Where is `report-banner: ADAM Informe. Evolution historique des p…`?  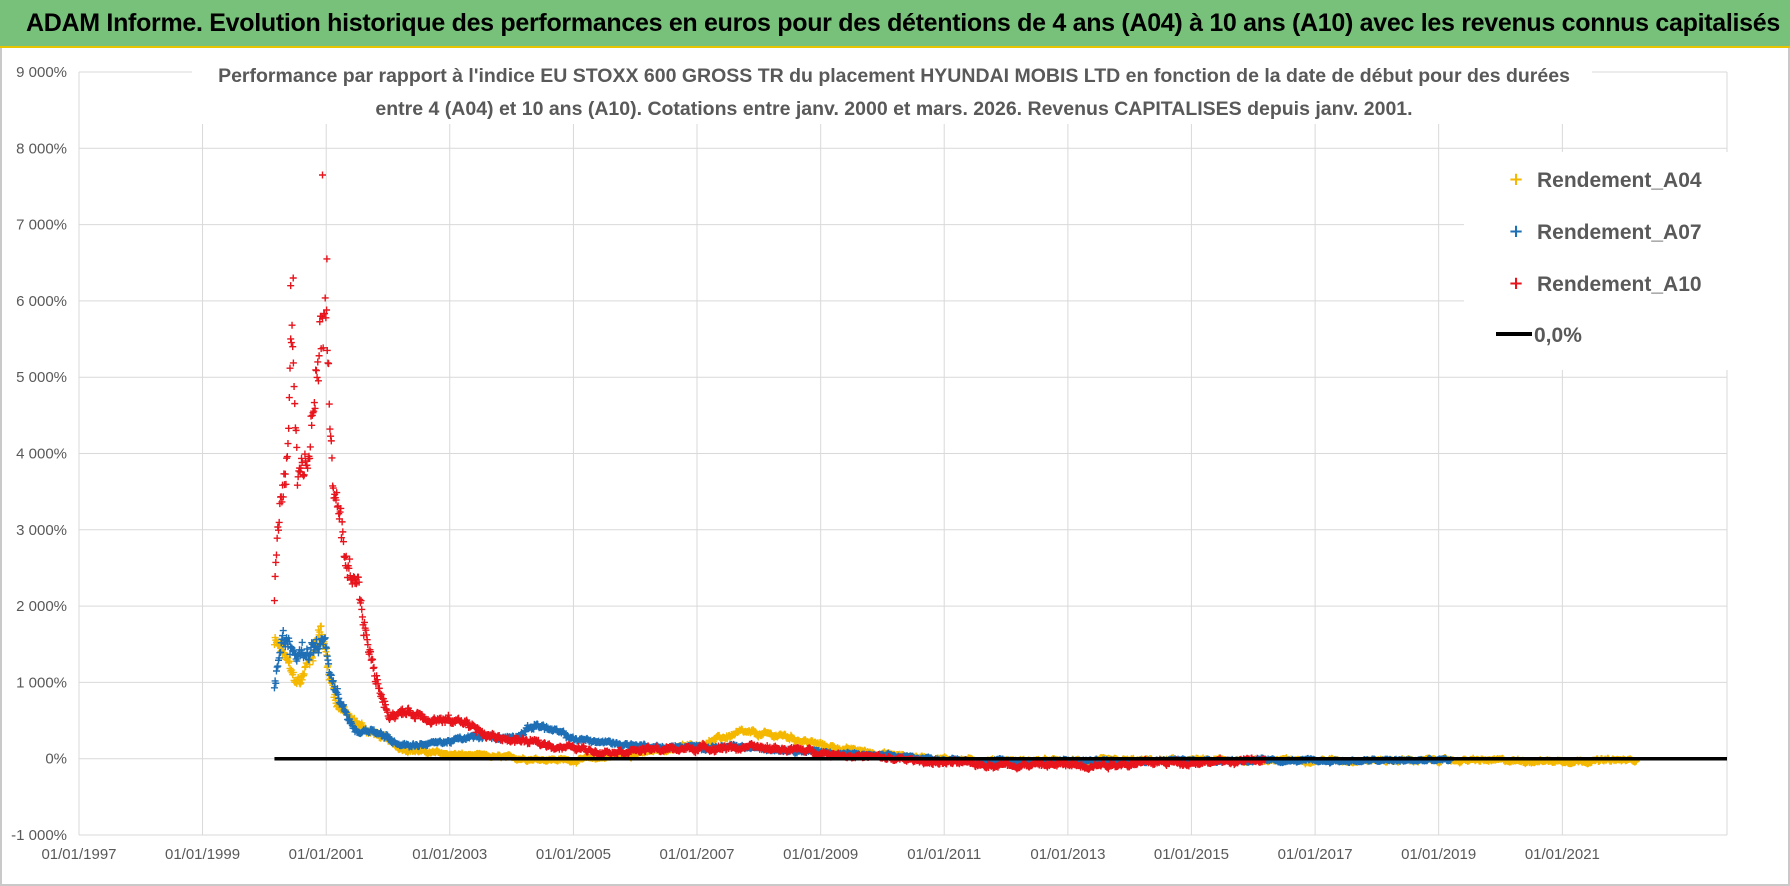 report-banner: ADAM Informe. Evolution historique des p… is located at coordinates (895, 24).